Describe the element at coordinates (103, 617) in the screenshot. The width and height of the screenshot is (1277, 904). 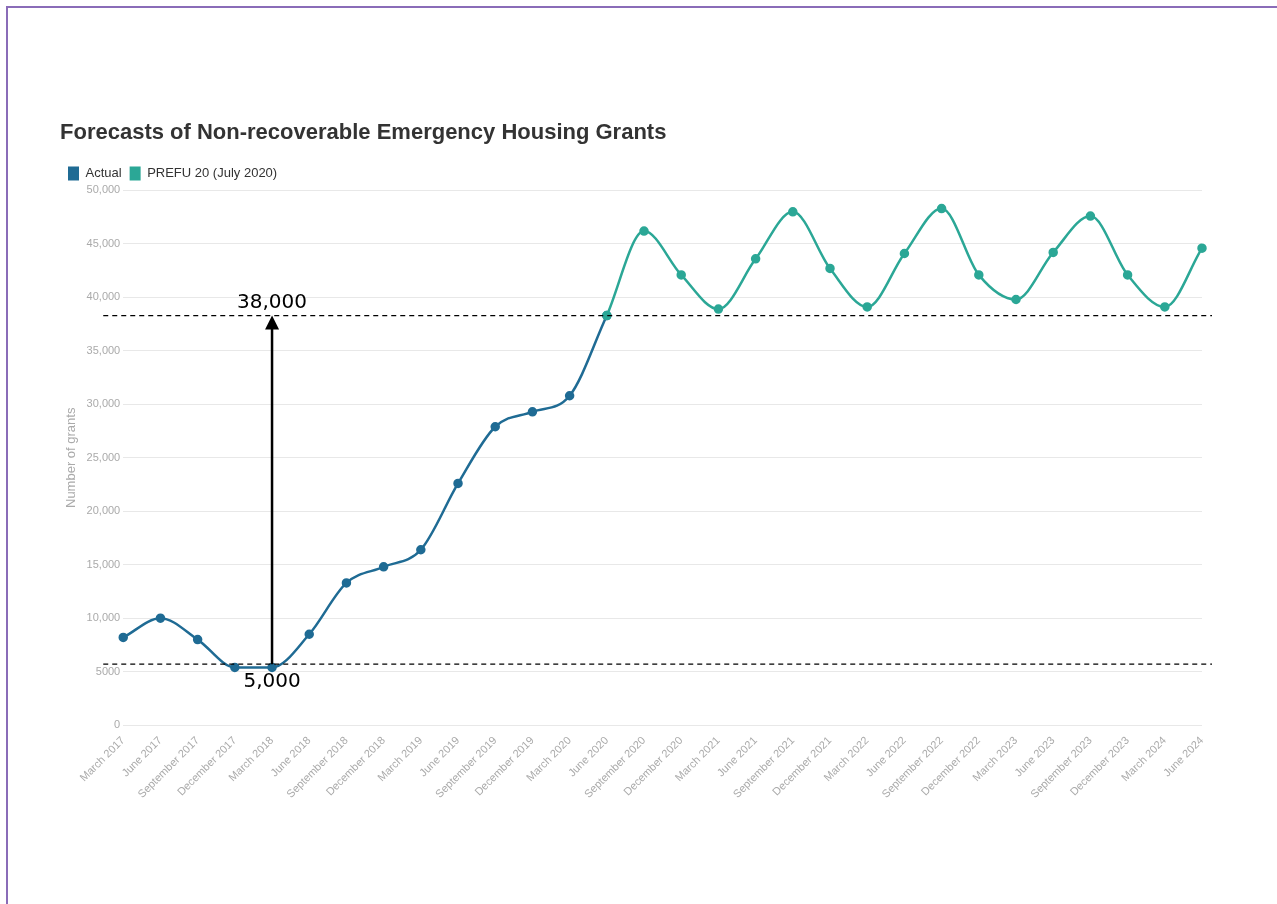
I see `y-tick-label: 10,000` at that location.